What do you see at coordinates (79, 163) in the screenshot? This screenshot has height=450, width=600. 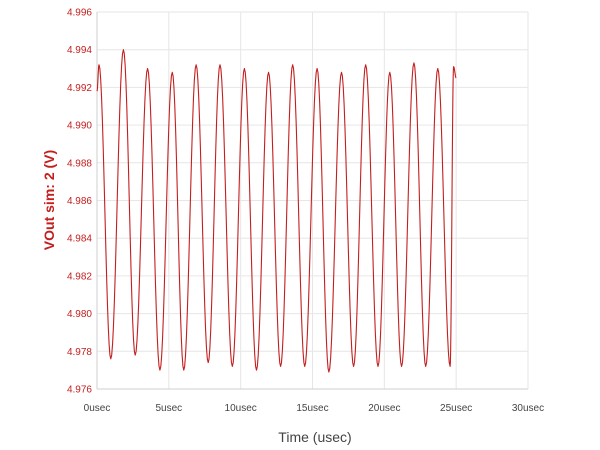 I see `y-tick-label: 4.988` at bounding box center [79, 163].